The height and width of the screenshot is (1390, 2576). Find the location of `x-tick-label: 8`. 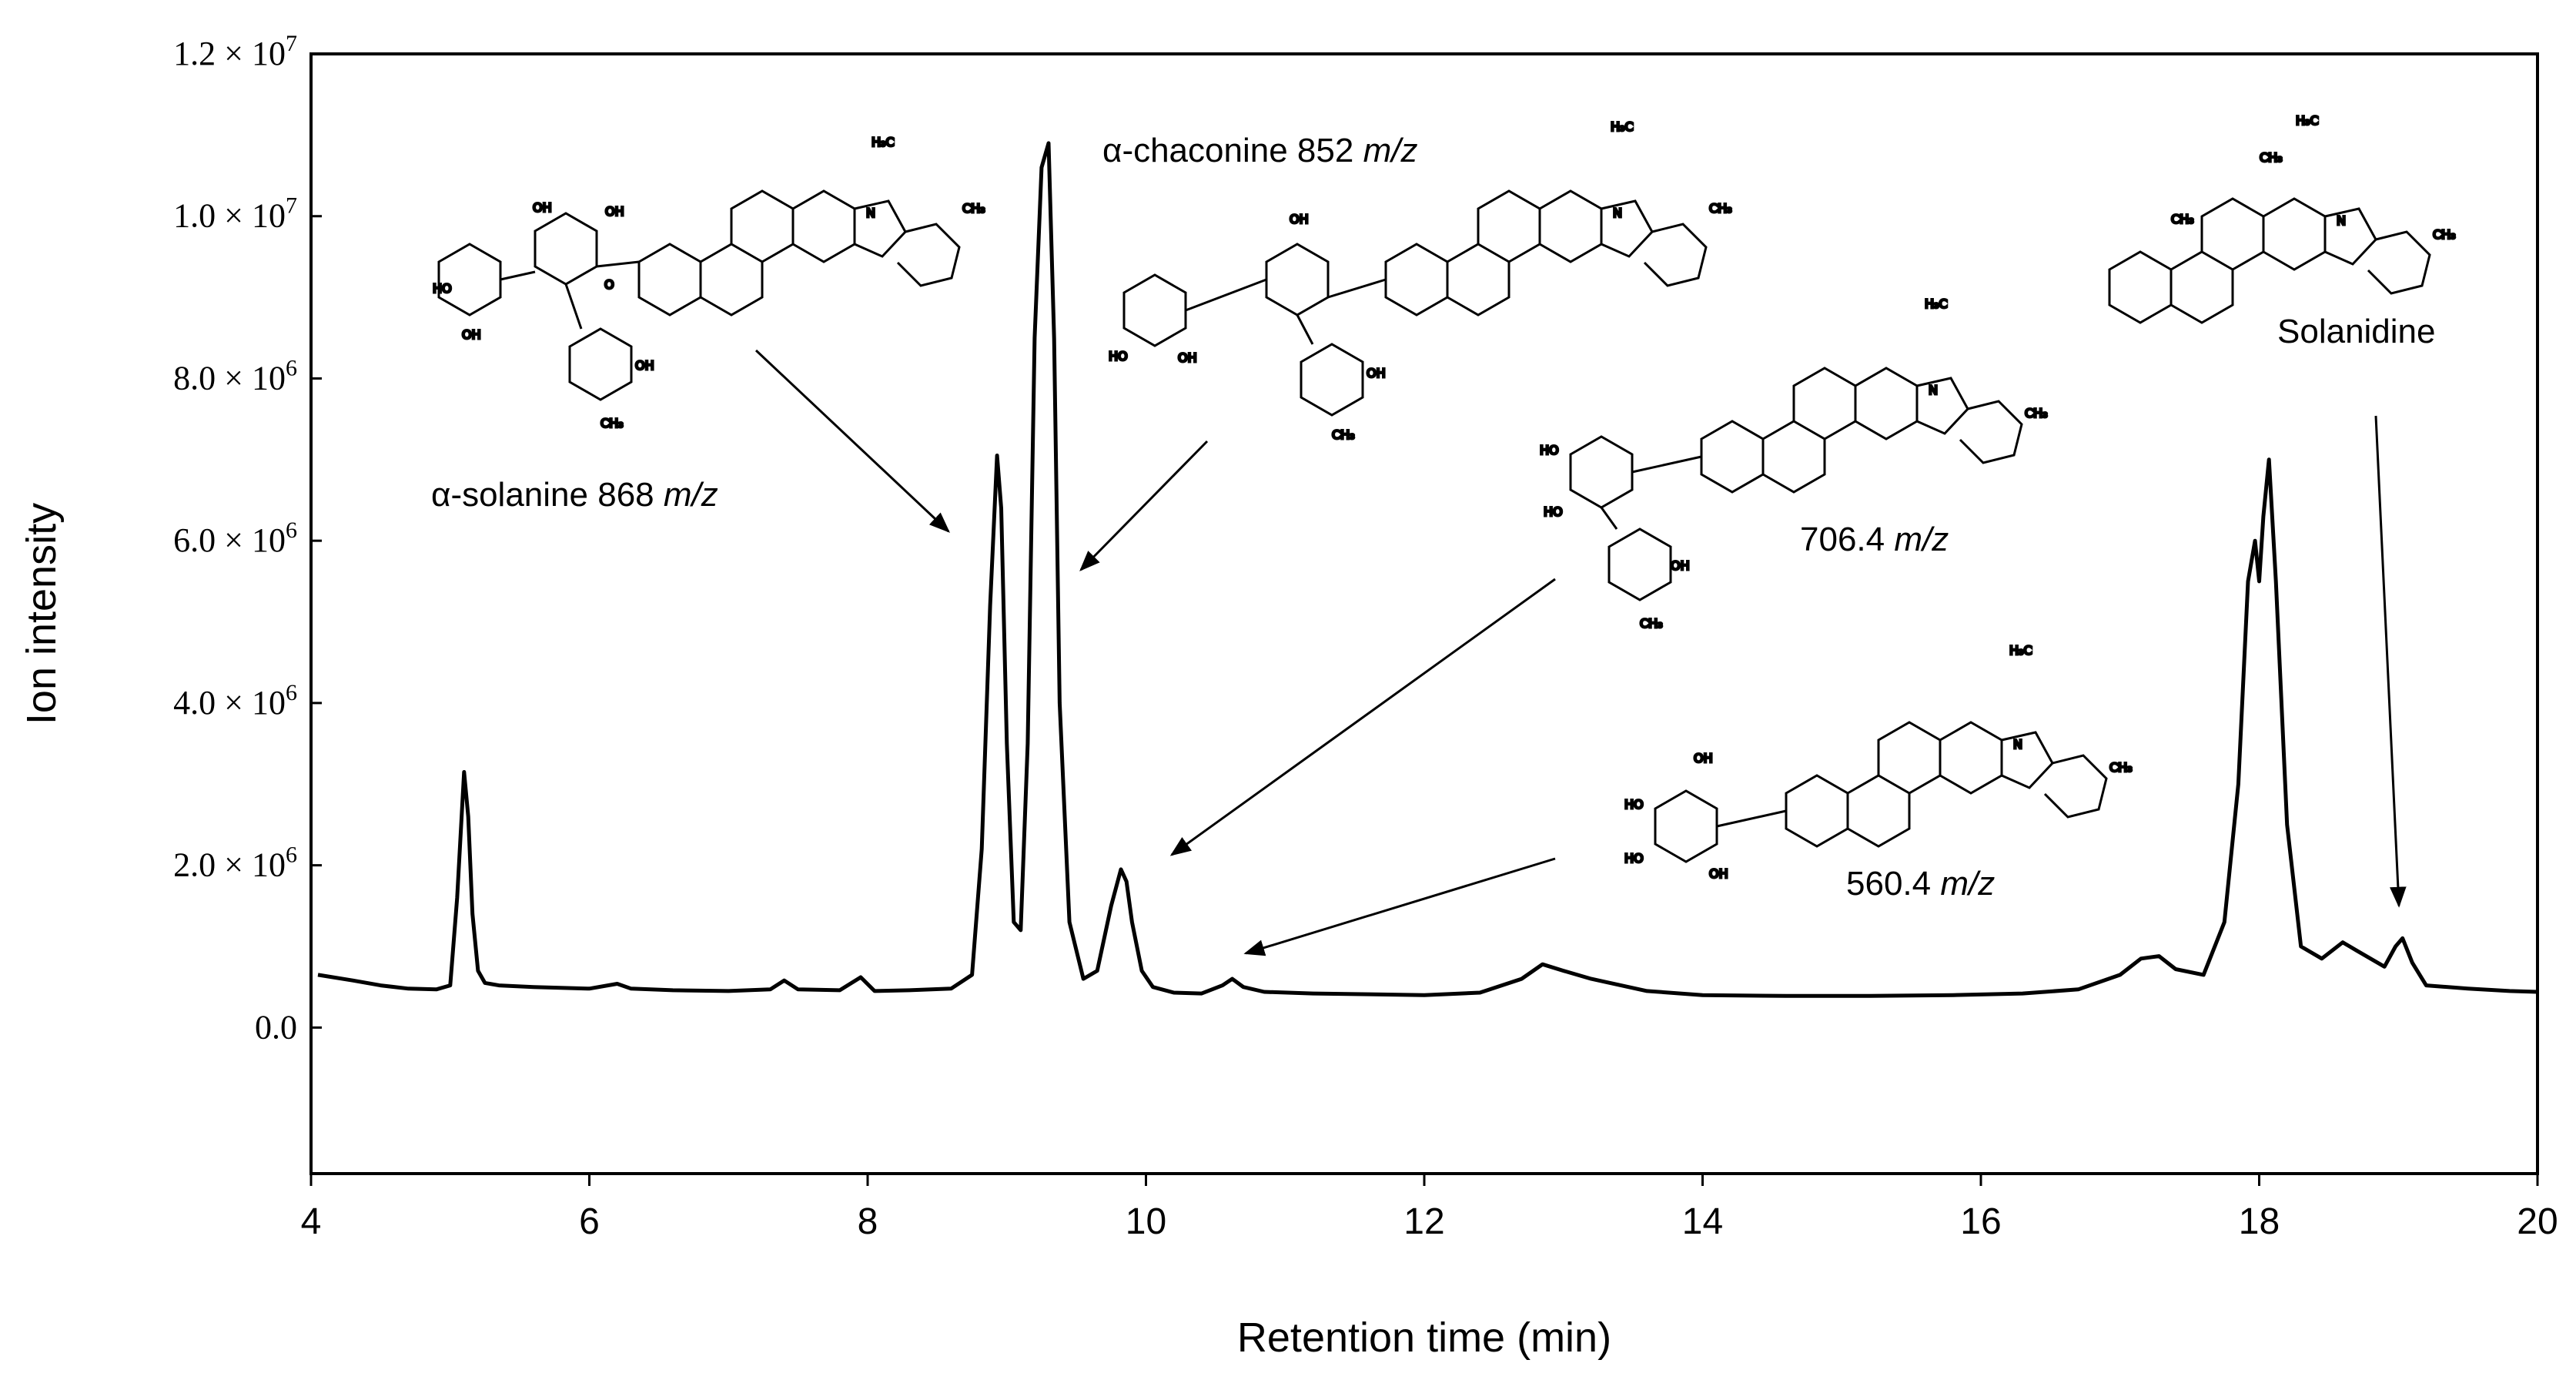

x-tick-label: 8 is located at coordinates (868, 1221).